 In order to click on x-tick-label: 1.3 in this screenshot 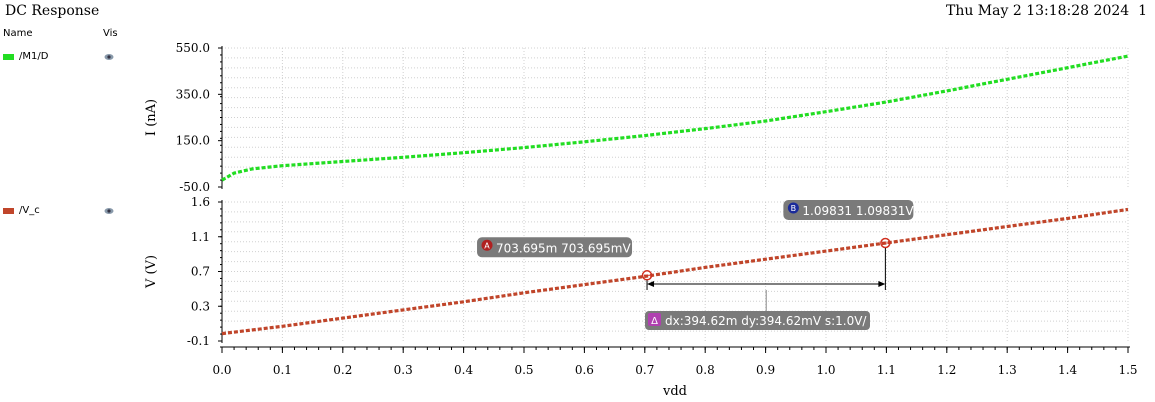, I will do `click(1007, 370)`.